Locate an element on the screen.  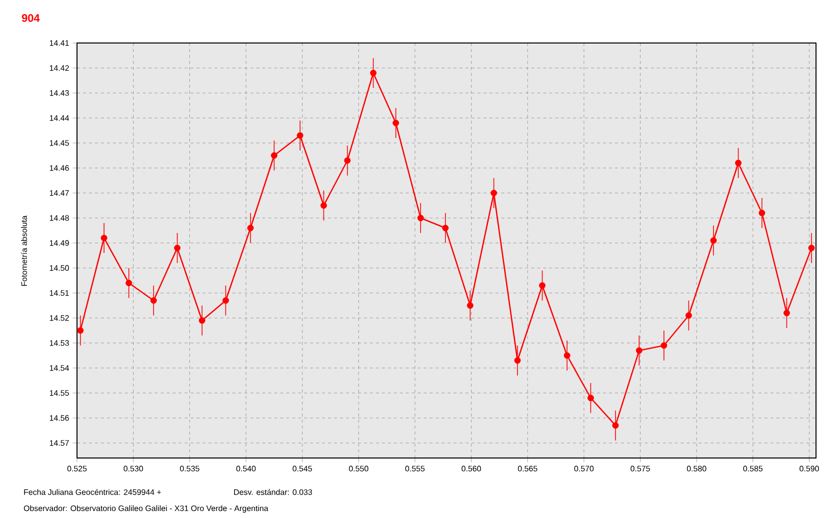
chart-title: 904 is located at coordinates (31, 18).